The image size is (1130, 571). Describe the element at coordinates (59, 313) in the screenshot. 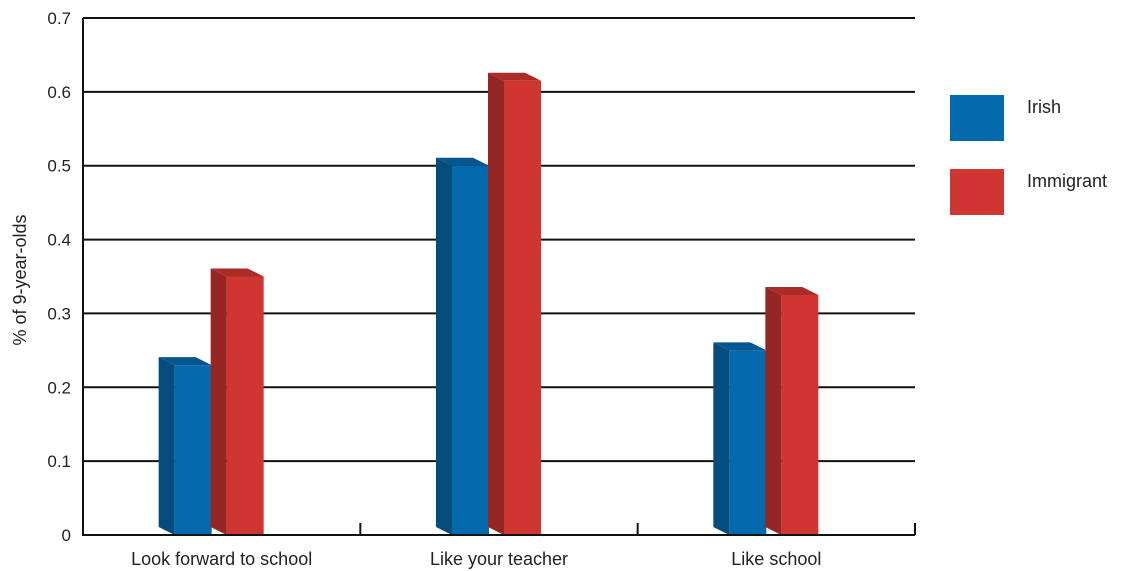

I see `y-tick-label: 0.3` at that location.